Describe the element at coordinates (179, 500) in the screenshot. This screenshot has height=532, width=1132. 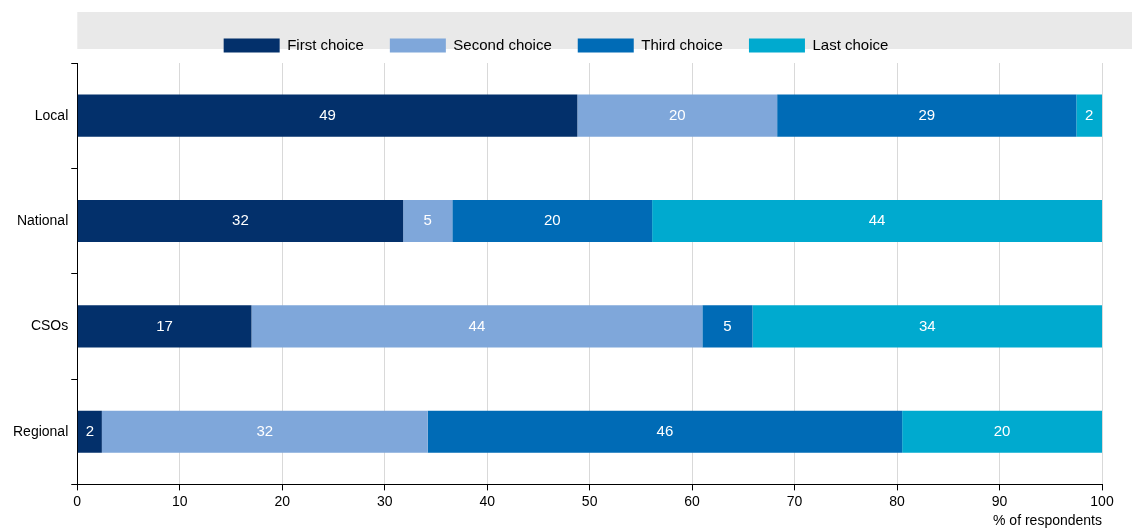
I see `x-tick-label: 10` at that location.